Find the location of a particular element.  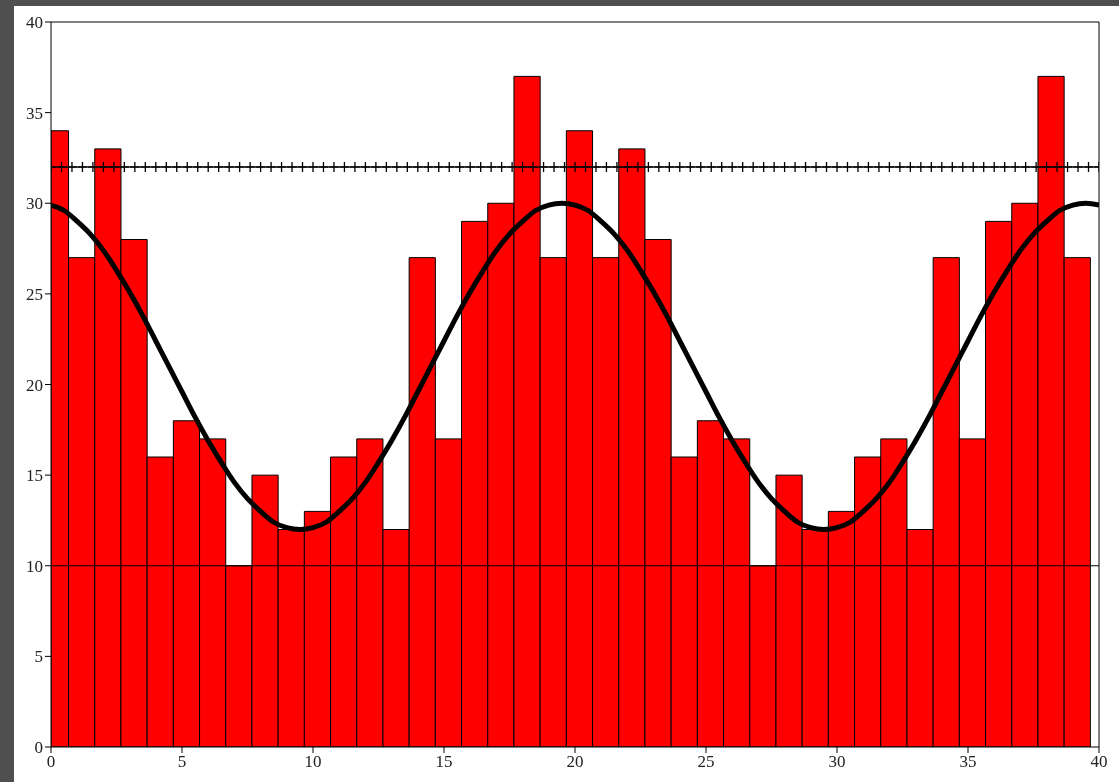

y-tick-label: 20 is located at coordinates (34, 385).